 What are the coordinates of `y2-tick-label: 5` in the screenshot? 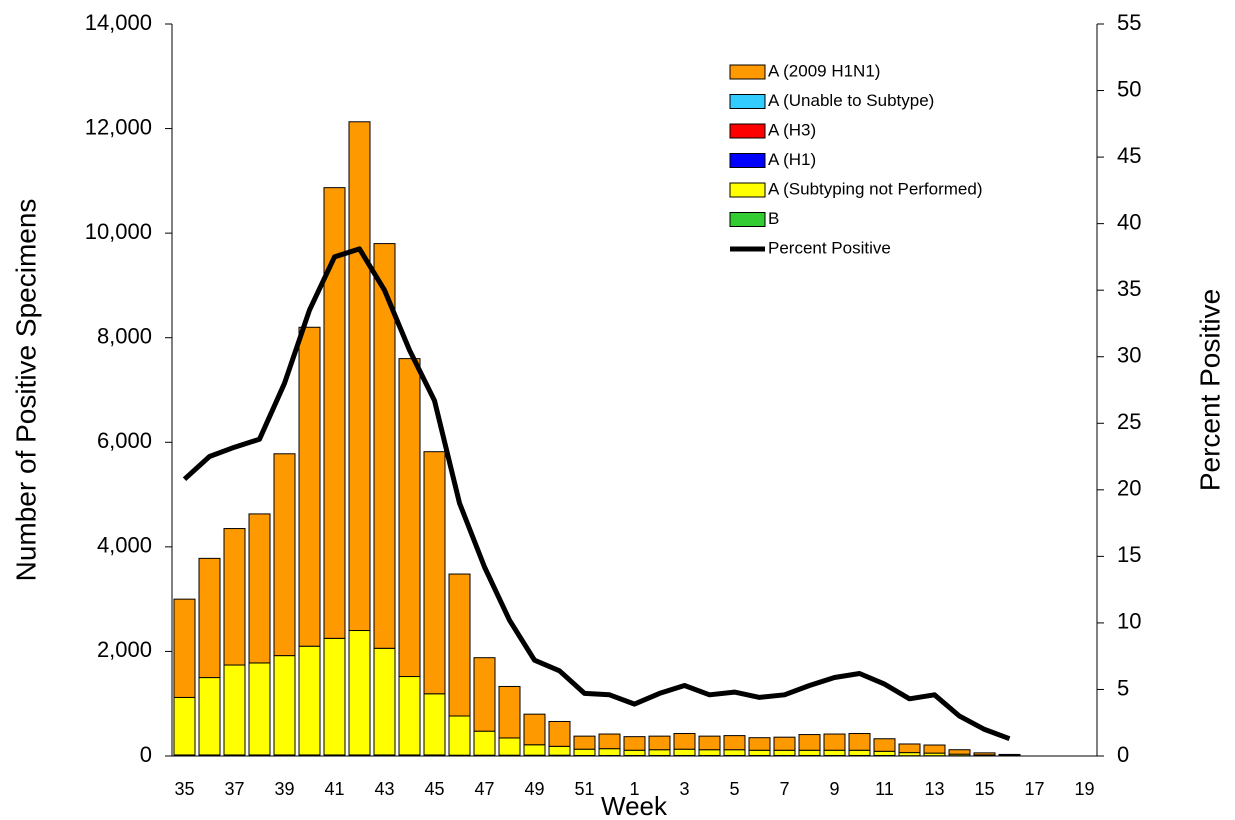 It's located at (1123, 687).